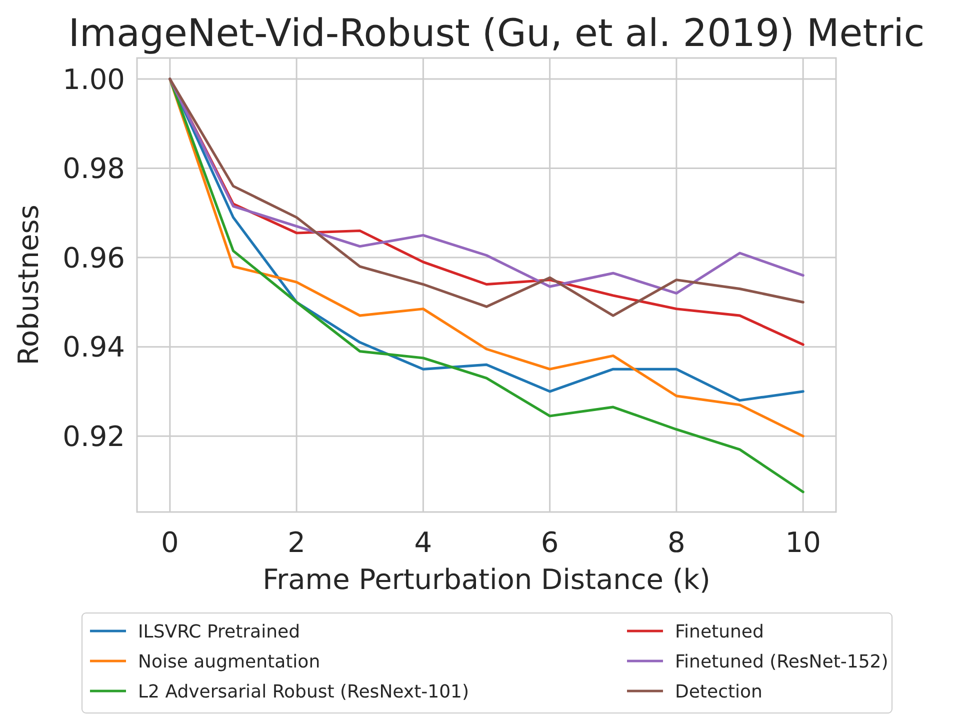 This screenshot has height=727, width=975. Describe the element at coordinates (718, 691) in the screenshot. I see `legend-label: Detection` at that location.